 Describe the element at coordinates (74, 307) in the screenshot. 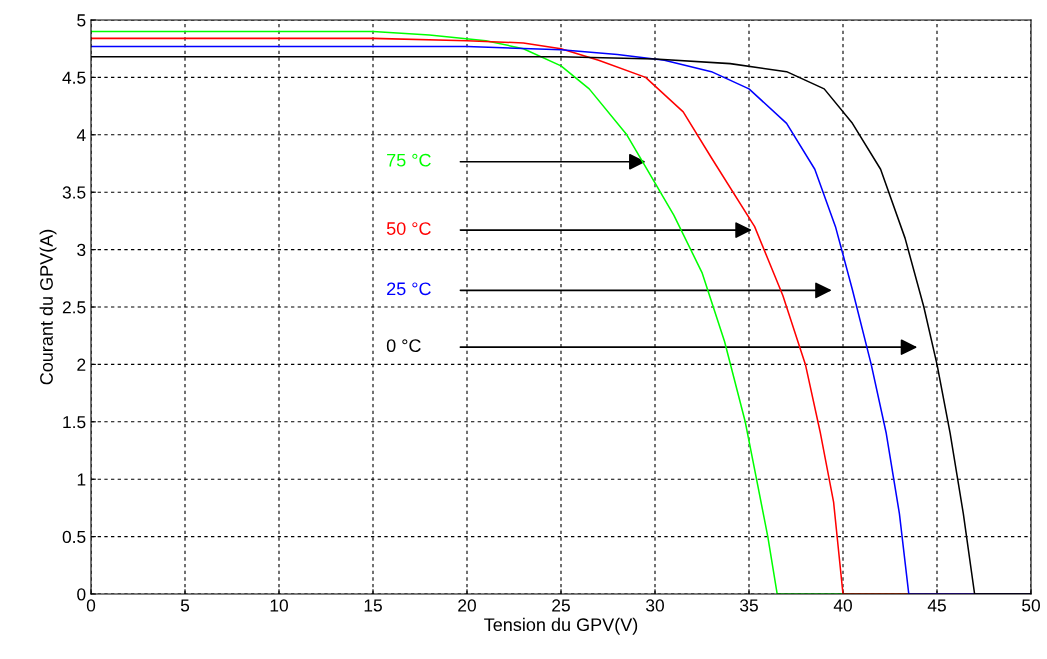

I see `y-tick-label: 2.5` at that location.